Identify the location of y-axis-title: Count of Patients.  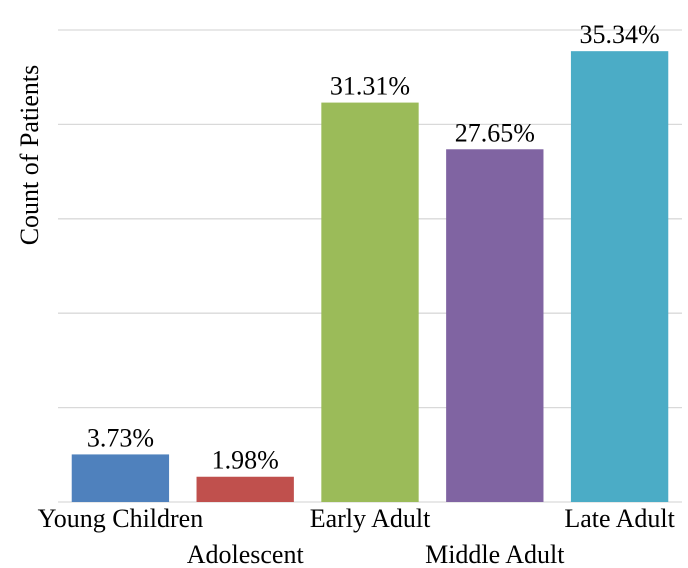
(29, 155).